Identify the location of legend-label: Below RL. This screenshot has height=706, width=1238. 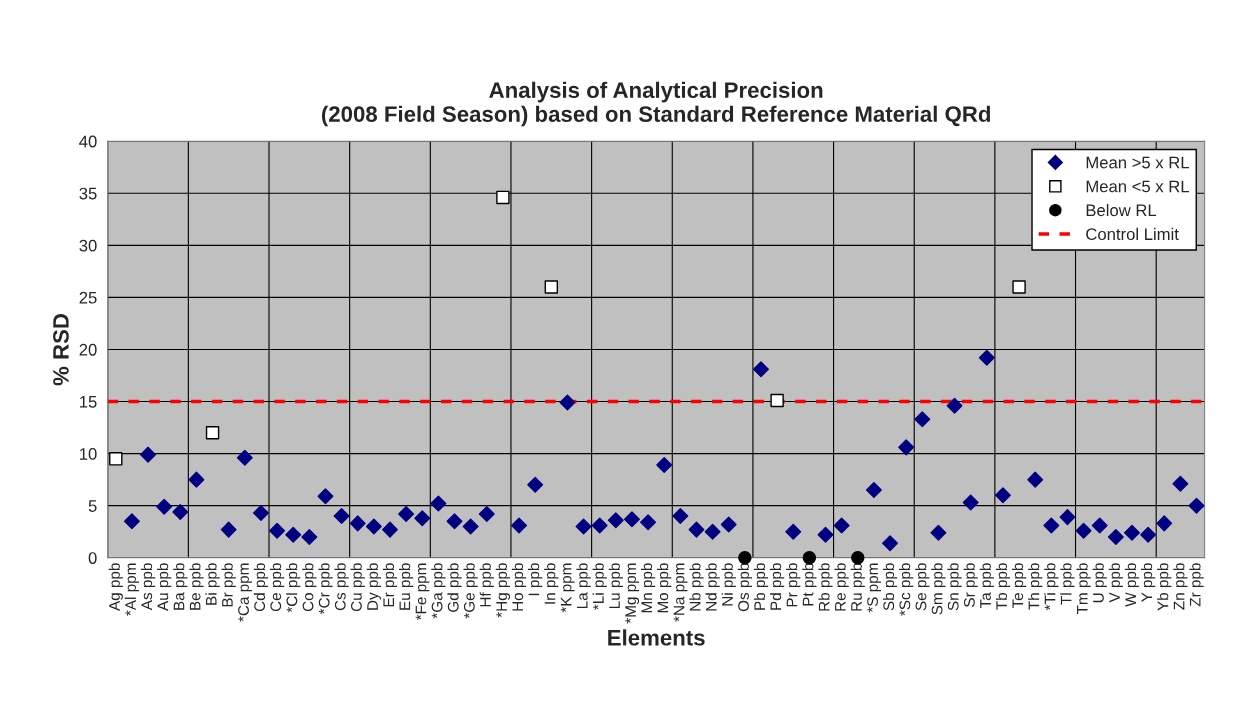
(1121, 210).